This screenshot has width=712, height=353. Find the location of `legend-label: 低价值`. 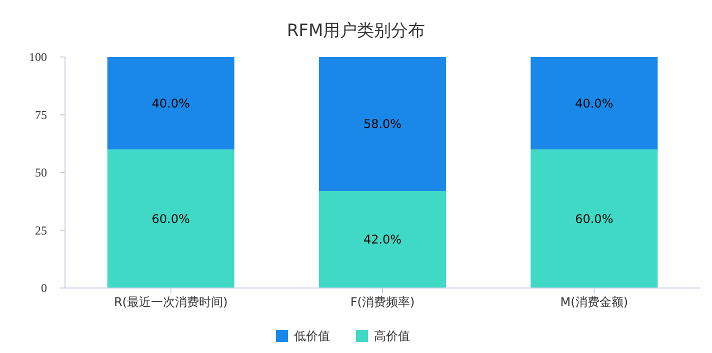

legend-label: 低价值 is located at coordinates (312, 336).